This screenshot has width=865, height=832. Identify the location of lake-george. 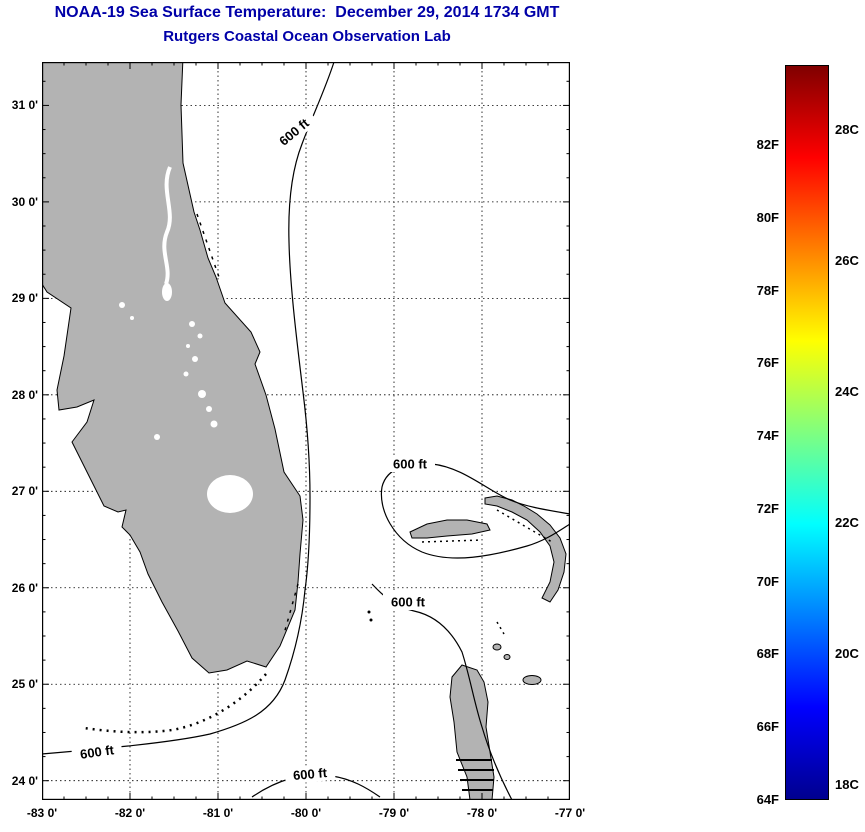
(167, 292).